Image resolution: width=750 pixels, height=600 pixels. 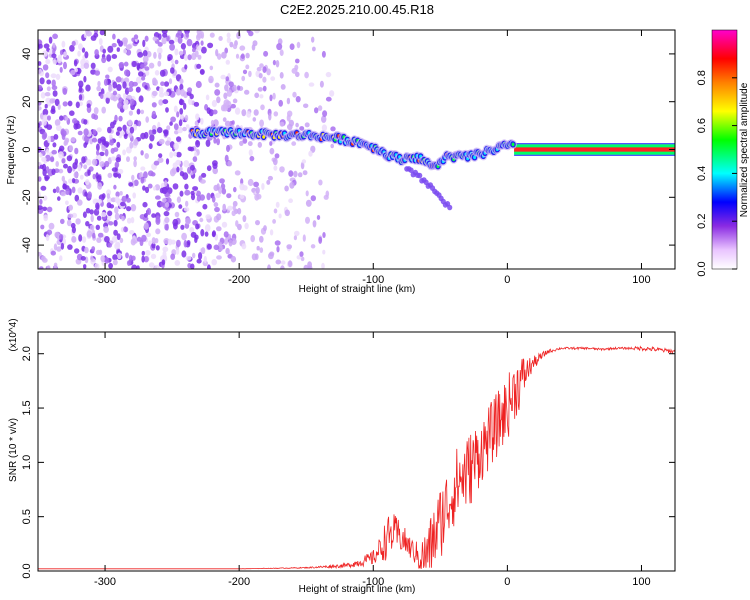 What do you see at coordinates (27, 149) in the screenshot?
I see `y-tick-label: 0` at bounding box center [27, 149].